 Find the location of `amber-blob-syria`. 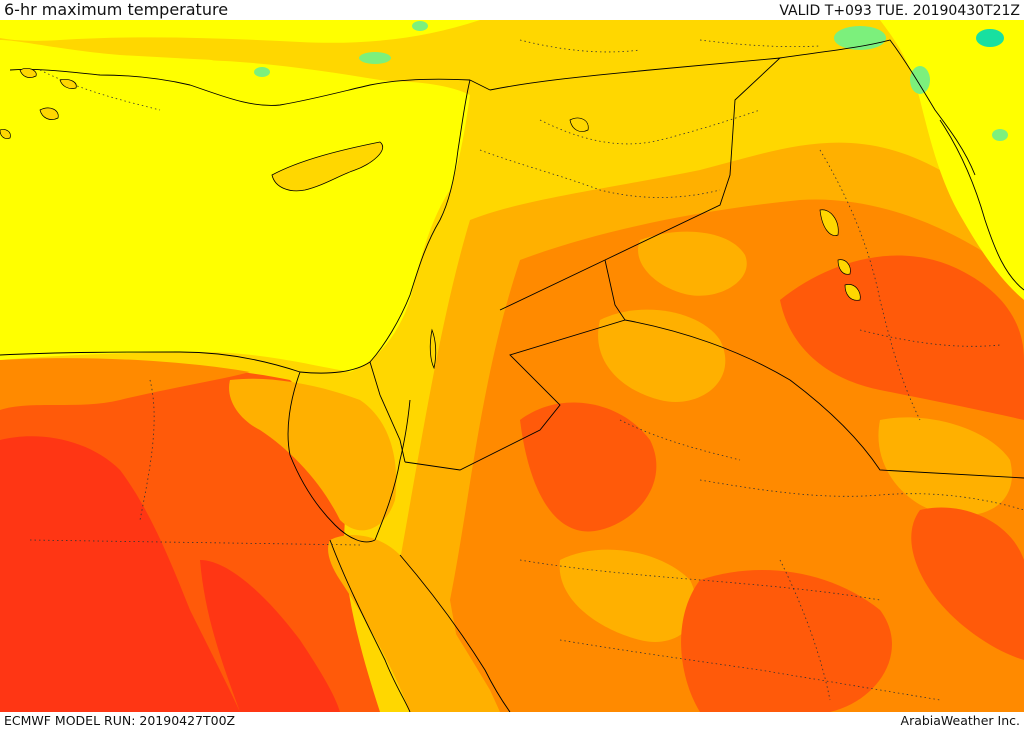

amber-blob-syria is located at coordinates (692, 263).